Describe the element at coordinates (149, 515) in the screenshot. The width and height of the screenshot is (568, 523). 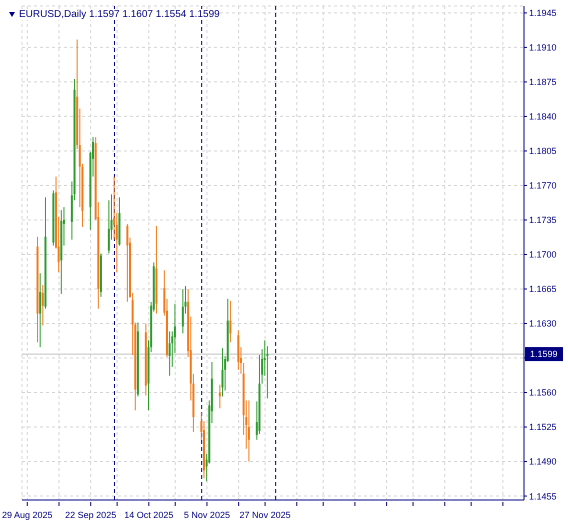
I see `x-tick-label: 14 Oct 2025` at that location.